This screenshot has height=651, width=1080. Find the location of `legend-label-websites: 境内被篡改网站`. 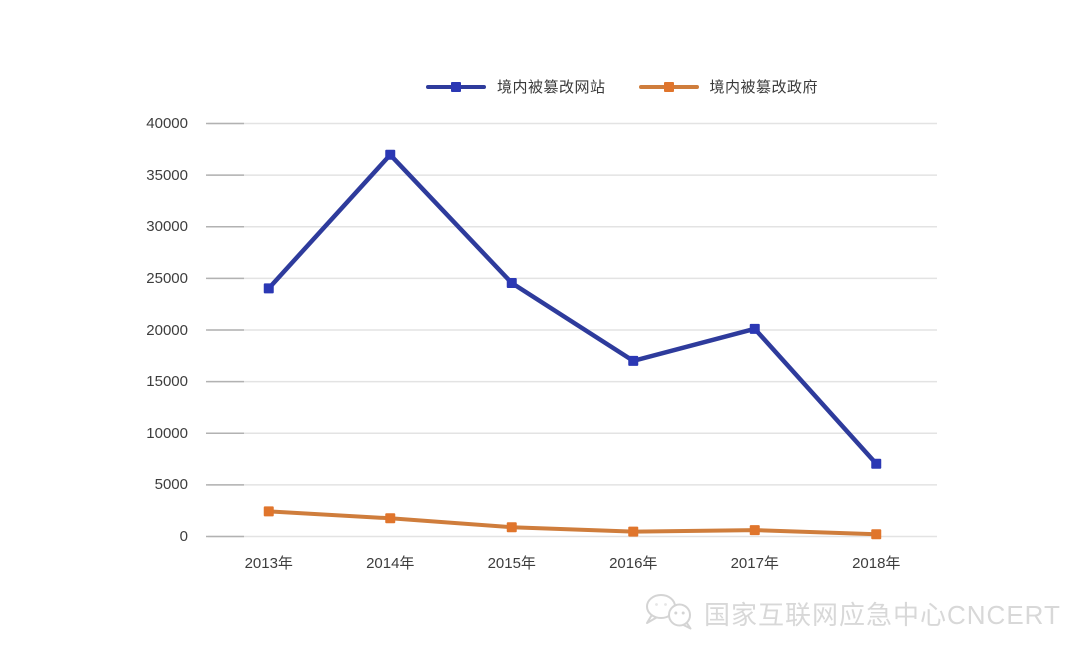

legend-label-websites: 境内被篡改网站 is located at coordinates (551, 87).